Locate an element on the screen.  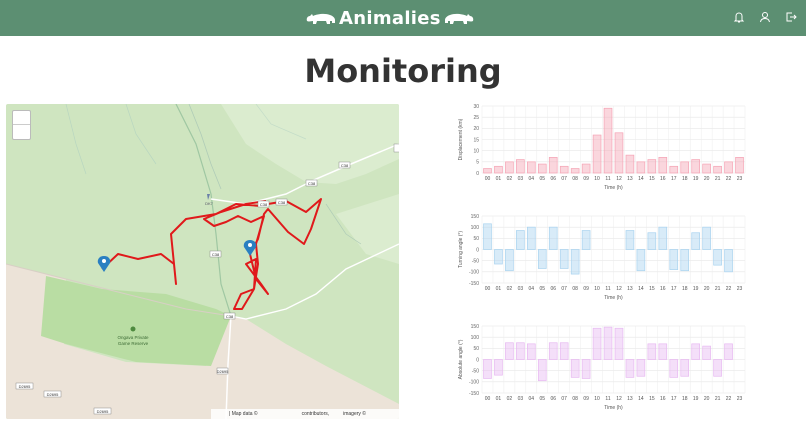
logout-icon is located at coordinates (791, 17).